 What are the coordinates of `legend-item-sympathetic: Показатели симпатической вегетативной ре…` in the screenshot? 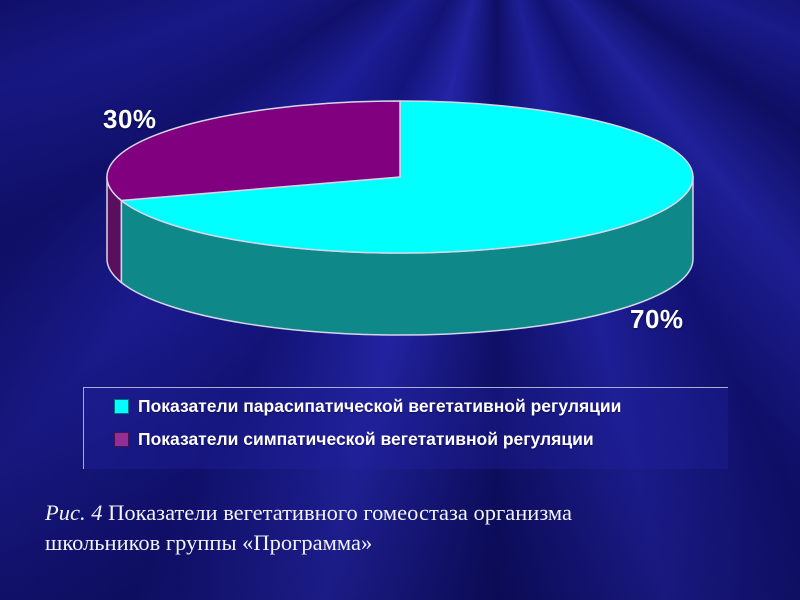 It's located at (421, 438).